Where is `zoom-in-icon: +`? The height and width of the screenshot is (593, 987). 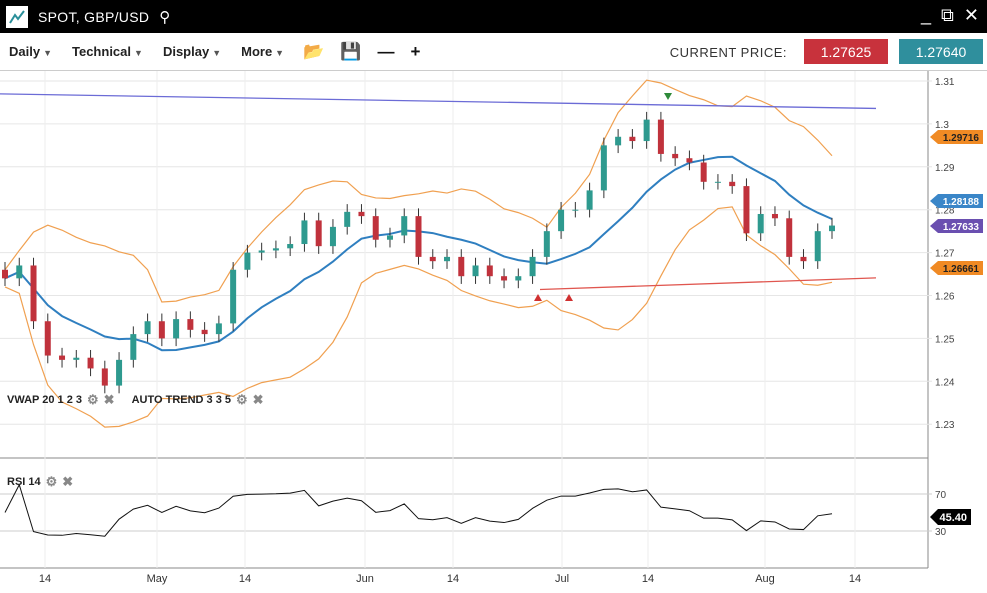
zoom-in-icon: + is located at coordinates (415, 51).